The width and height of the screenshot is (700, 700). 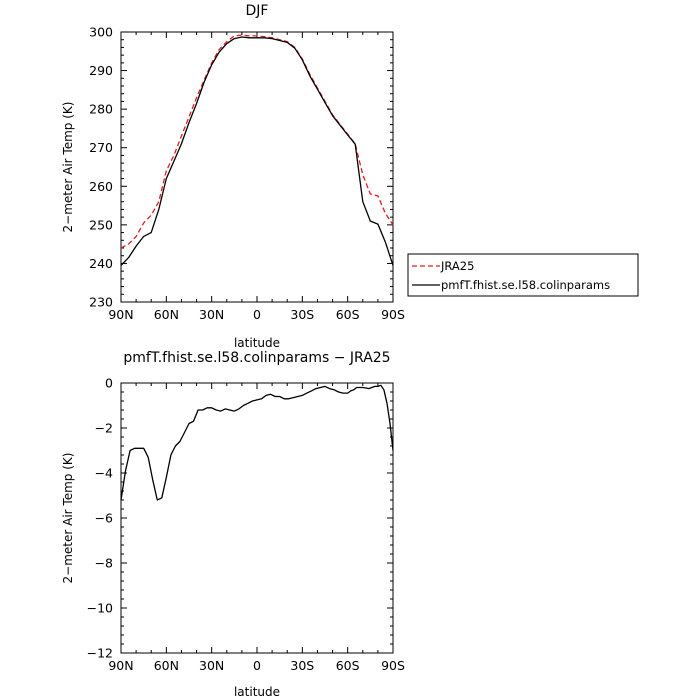 What do you see at coordinates (302, 665) in the screenshot?
I see `bottom-x-tick-label: 30S` at bounding box center [302, 665].